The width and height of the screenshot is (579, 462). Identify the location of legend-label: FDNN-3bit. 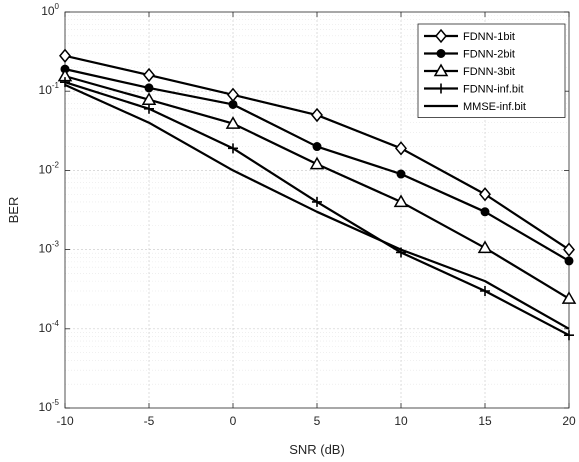
(489, 72).